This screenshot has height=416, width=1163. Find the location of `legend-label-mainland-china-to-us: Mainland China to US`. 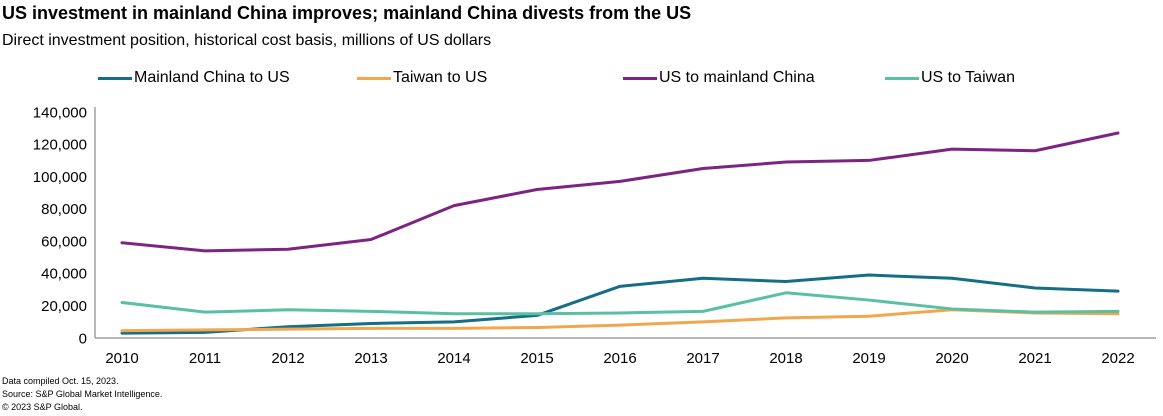

legend-label-mainland-china-to-us: Mainland China to US is located at coordinates (212, 77).